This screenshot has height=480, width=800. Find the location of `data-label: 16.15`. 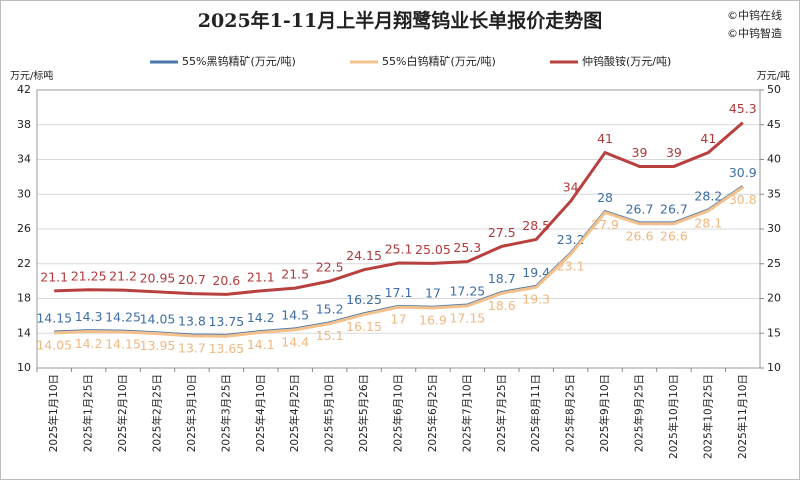

data-label: 16.15 is located at coordinates (364, 326).